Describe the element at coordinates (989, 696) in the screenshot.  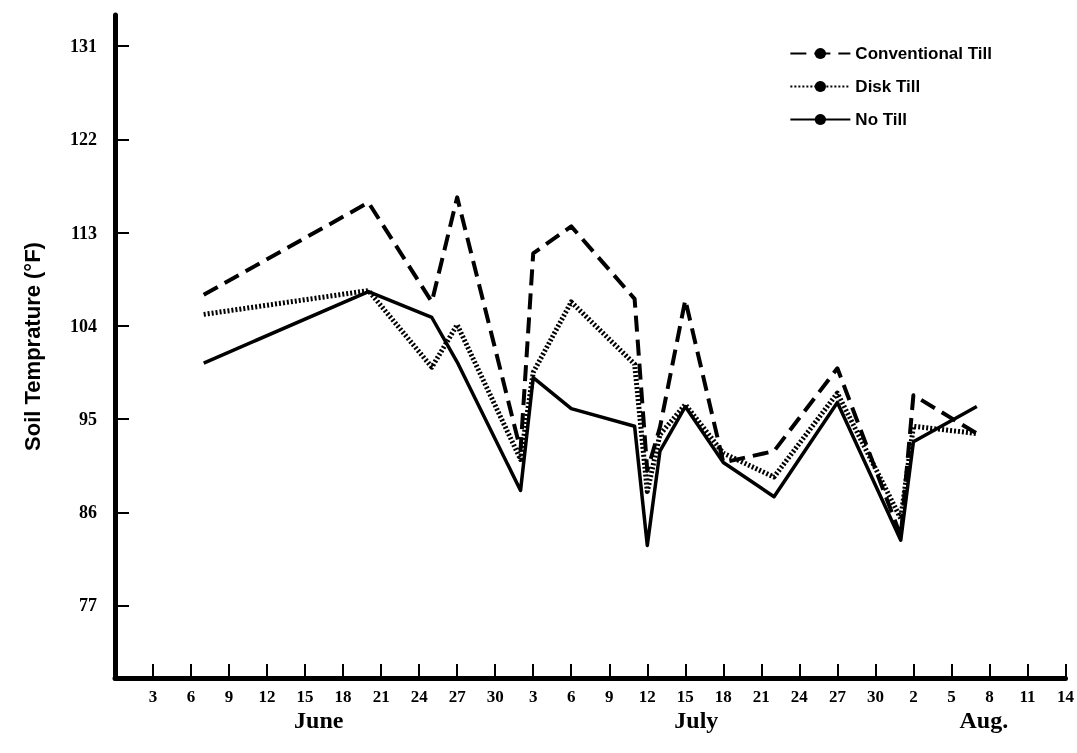
I see `x-tick-label: 8` at that location.